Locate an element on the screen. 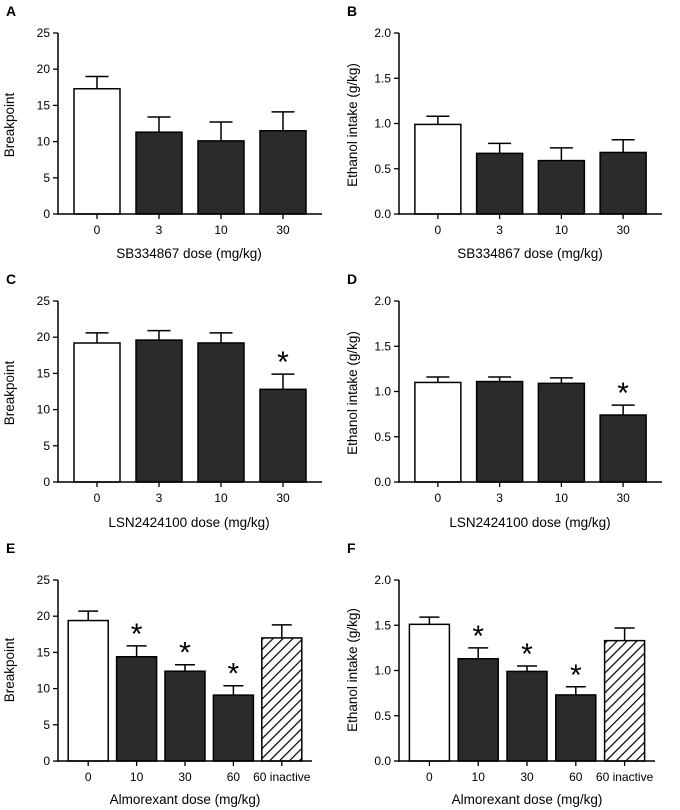 This screenshot has width=680, height=810. panel-a-ytick-label: 15 is located at coordinates (44, 105).